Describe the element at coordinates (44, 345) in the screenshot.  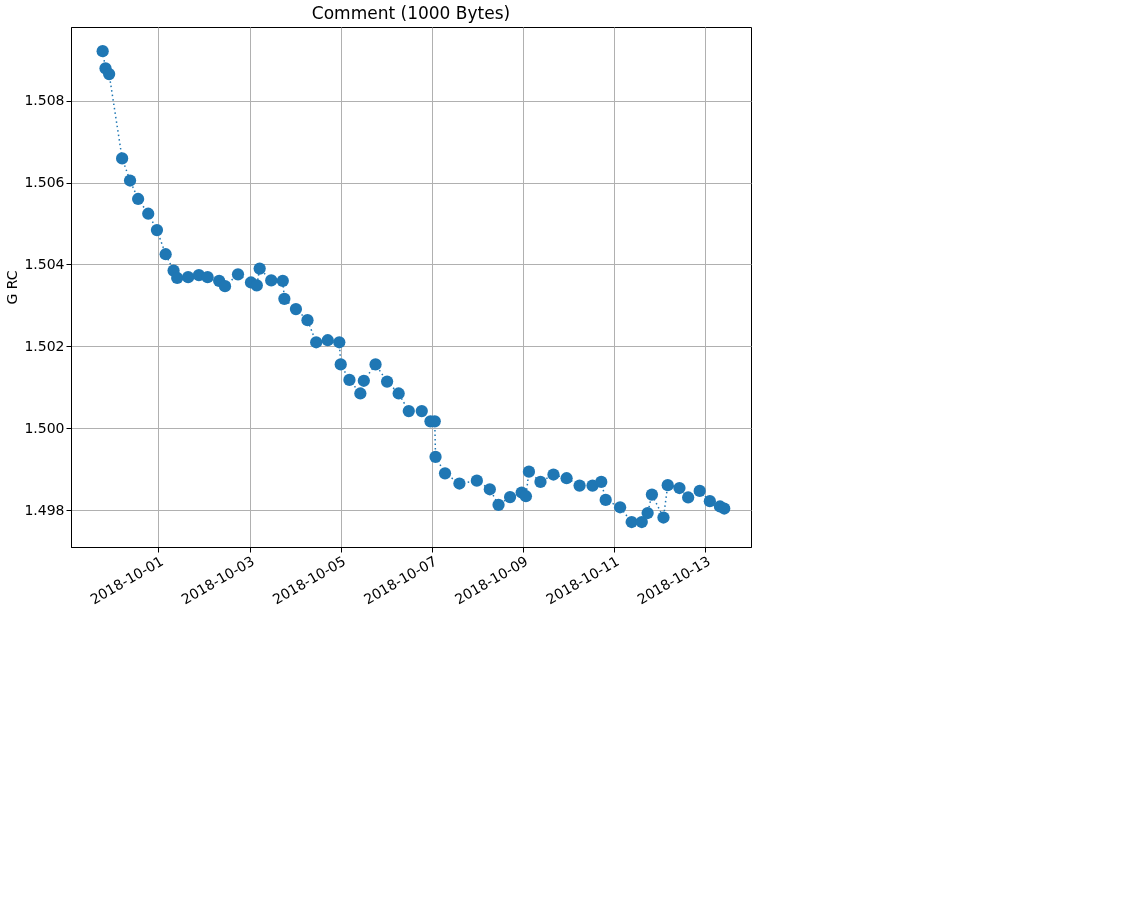
I see `y-tick-label: 1.502` at that location.